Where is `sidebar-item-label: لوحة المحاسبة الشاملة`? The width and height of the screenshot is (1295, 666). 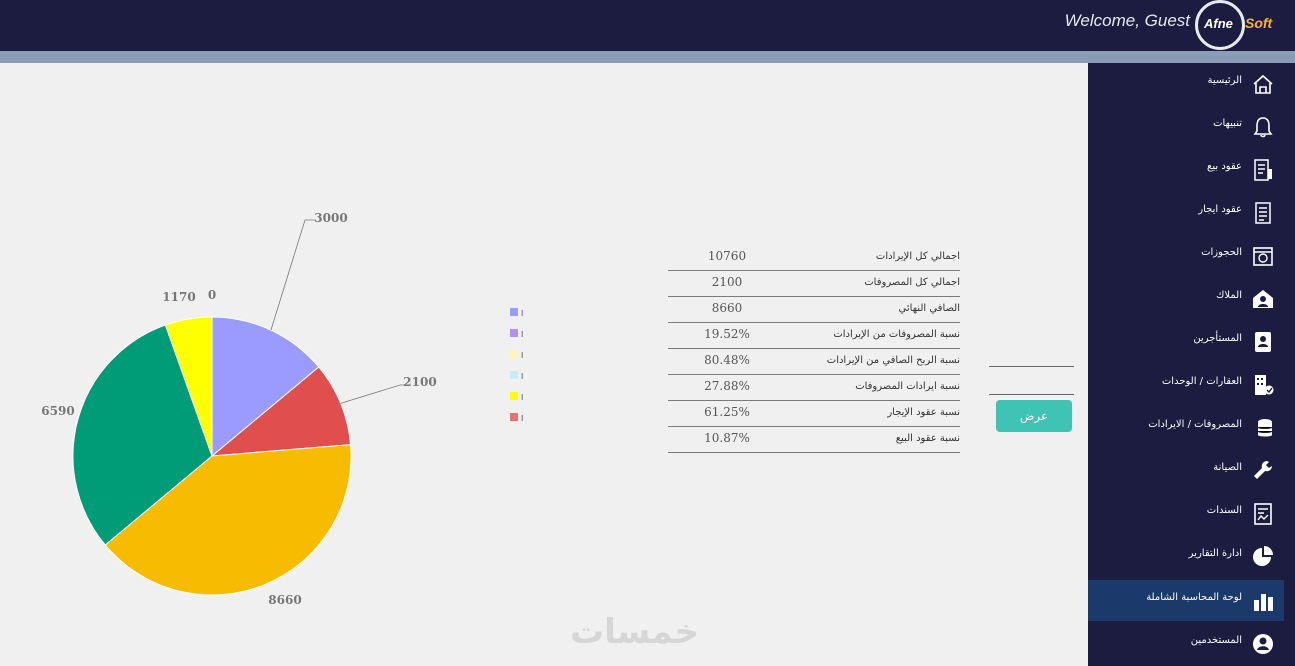
sidebar-item-label: لوحة المحاسبة الشاملة is located at coordinates (1194, 597).